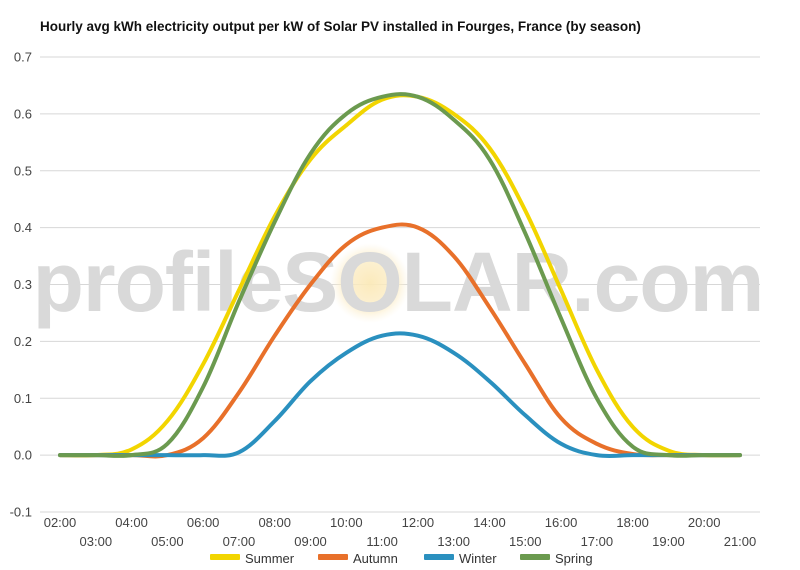 This screenshot has height=570, width=800. I want to click on x-tick-label: 08:00, so click(274, 522).